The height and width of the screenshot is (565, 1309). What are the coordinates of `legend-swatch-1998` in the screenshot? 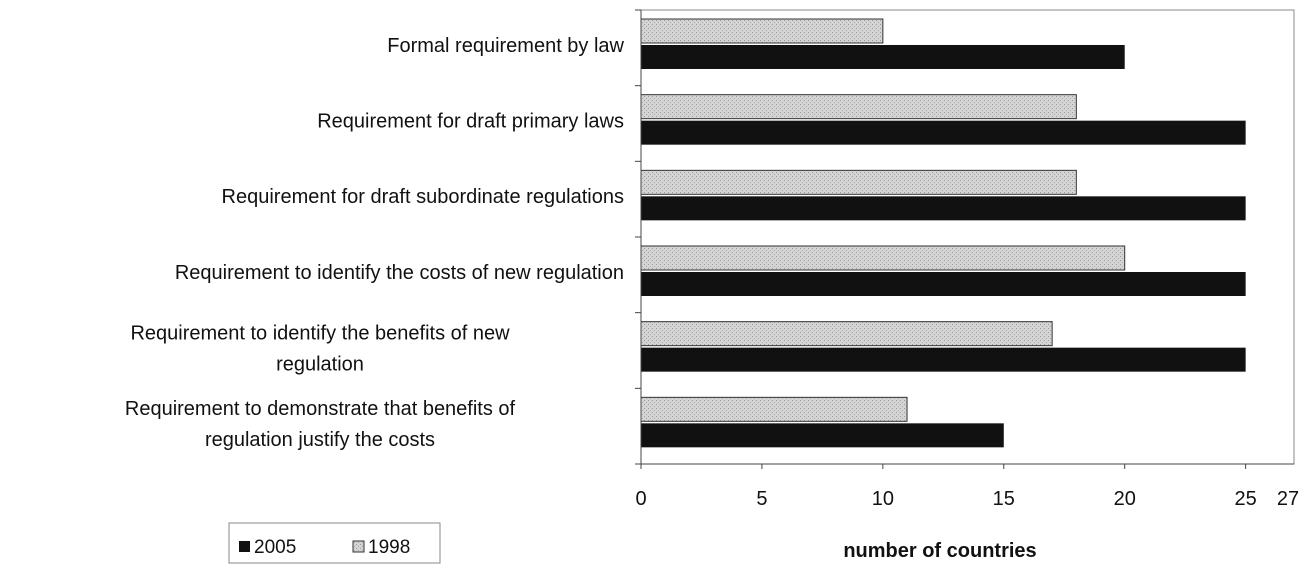 It's located at (358, 546).